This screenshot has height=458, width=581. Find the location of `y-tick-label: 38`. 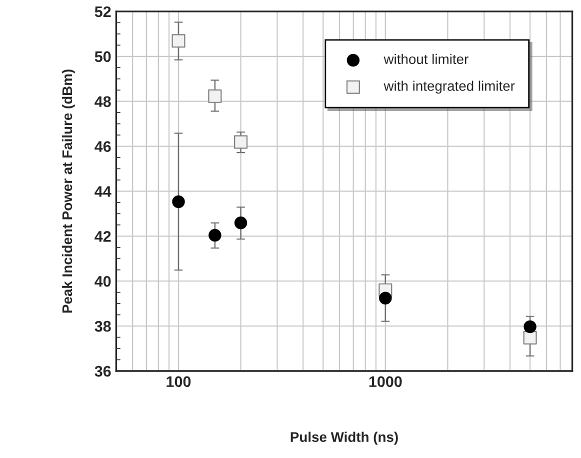

y-tick-label: 38 is located at coordinates (102, 326).